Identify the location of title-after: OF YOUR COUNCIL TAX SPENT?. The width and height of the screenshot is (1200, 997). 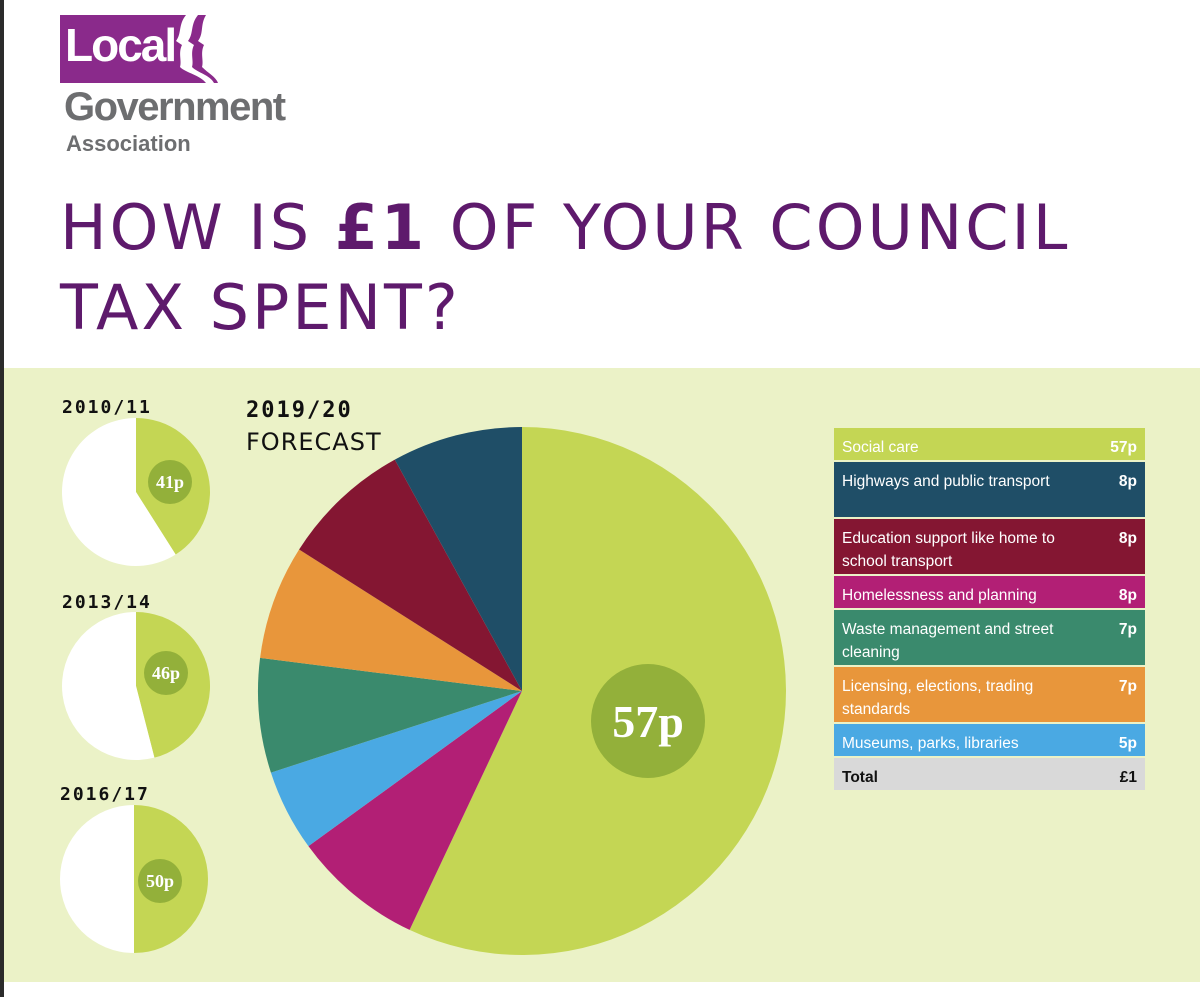
(565, 267).